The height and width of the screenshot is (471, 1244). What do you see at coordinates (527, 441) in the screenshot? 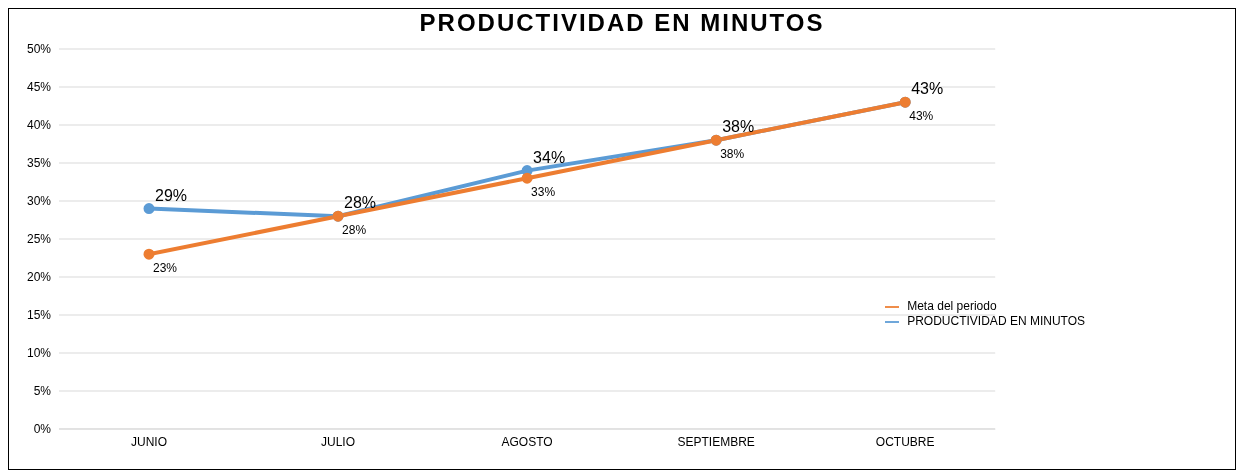
I see `x-tick-label: AGOSTO` at bounding box center [527, 441].